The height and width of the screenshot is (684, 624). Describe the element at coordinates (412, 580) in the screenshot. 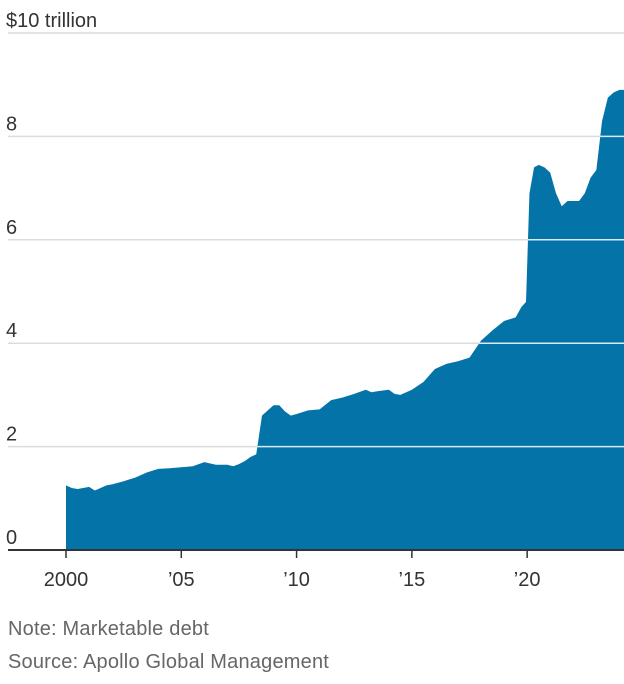

I see `x-tick-label-2015: ’15` at that location.